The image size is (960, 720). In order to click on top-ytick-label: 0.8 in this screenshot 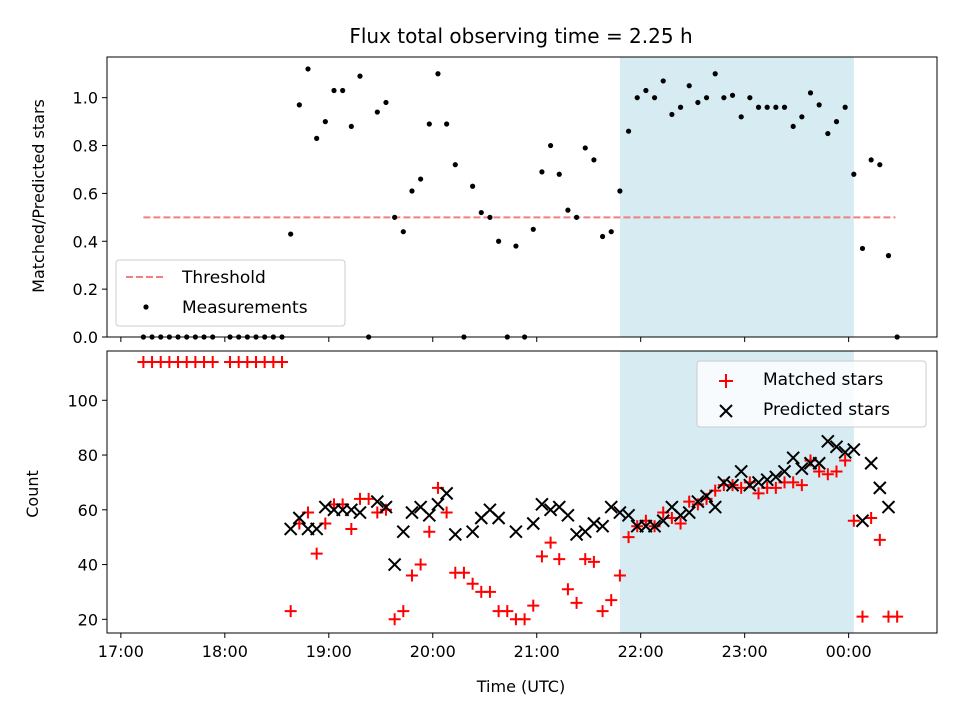, I will do `click(85, 146)`.